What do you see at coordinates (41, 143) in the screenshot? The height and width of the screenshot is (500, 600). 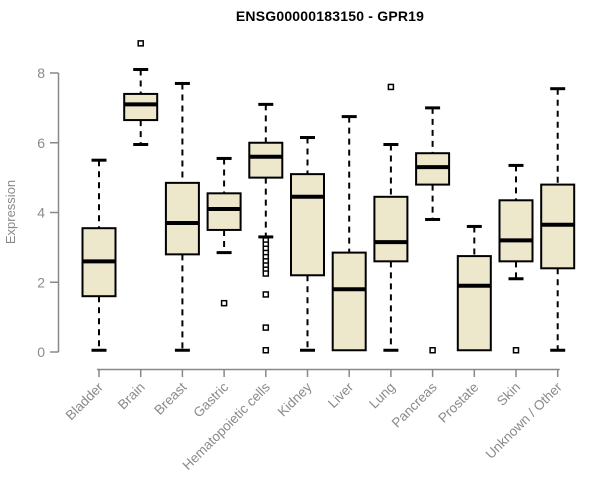 I see `y-tick-label: 6` at bounding box center [41, 143].